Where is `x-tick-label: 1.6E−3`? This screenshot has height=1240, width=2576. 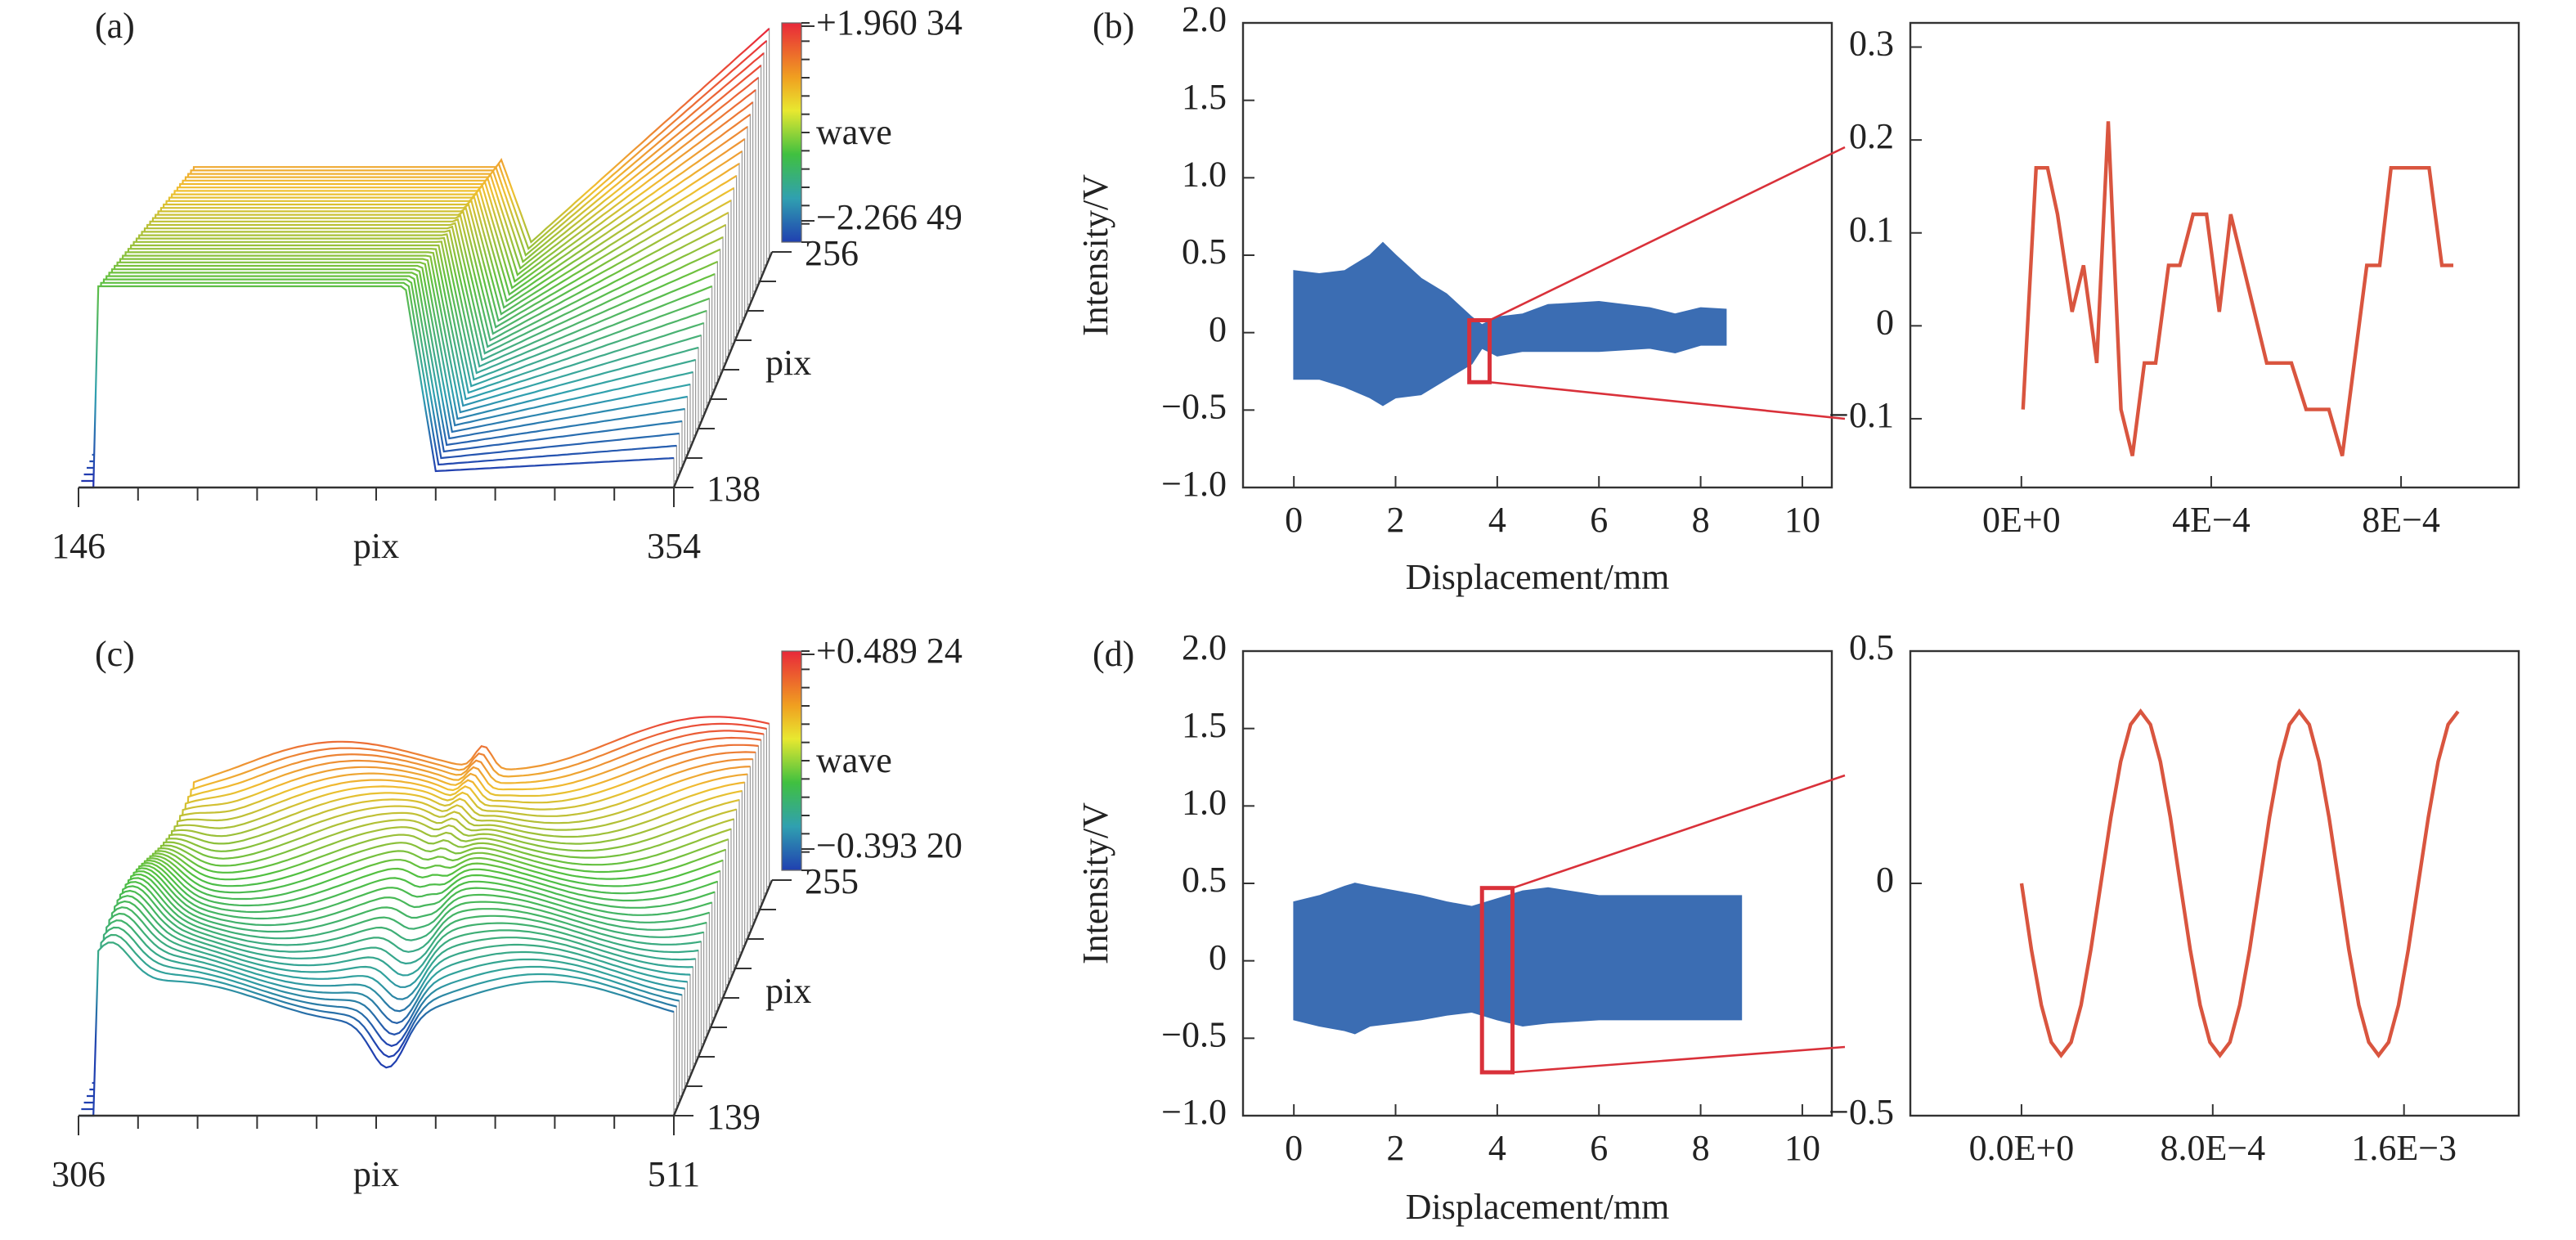 x-tick-label: 1.6E−3 is located at coordinates (2404, 1148).